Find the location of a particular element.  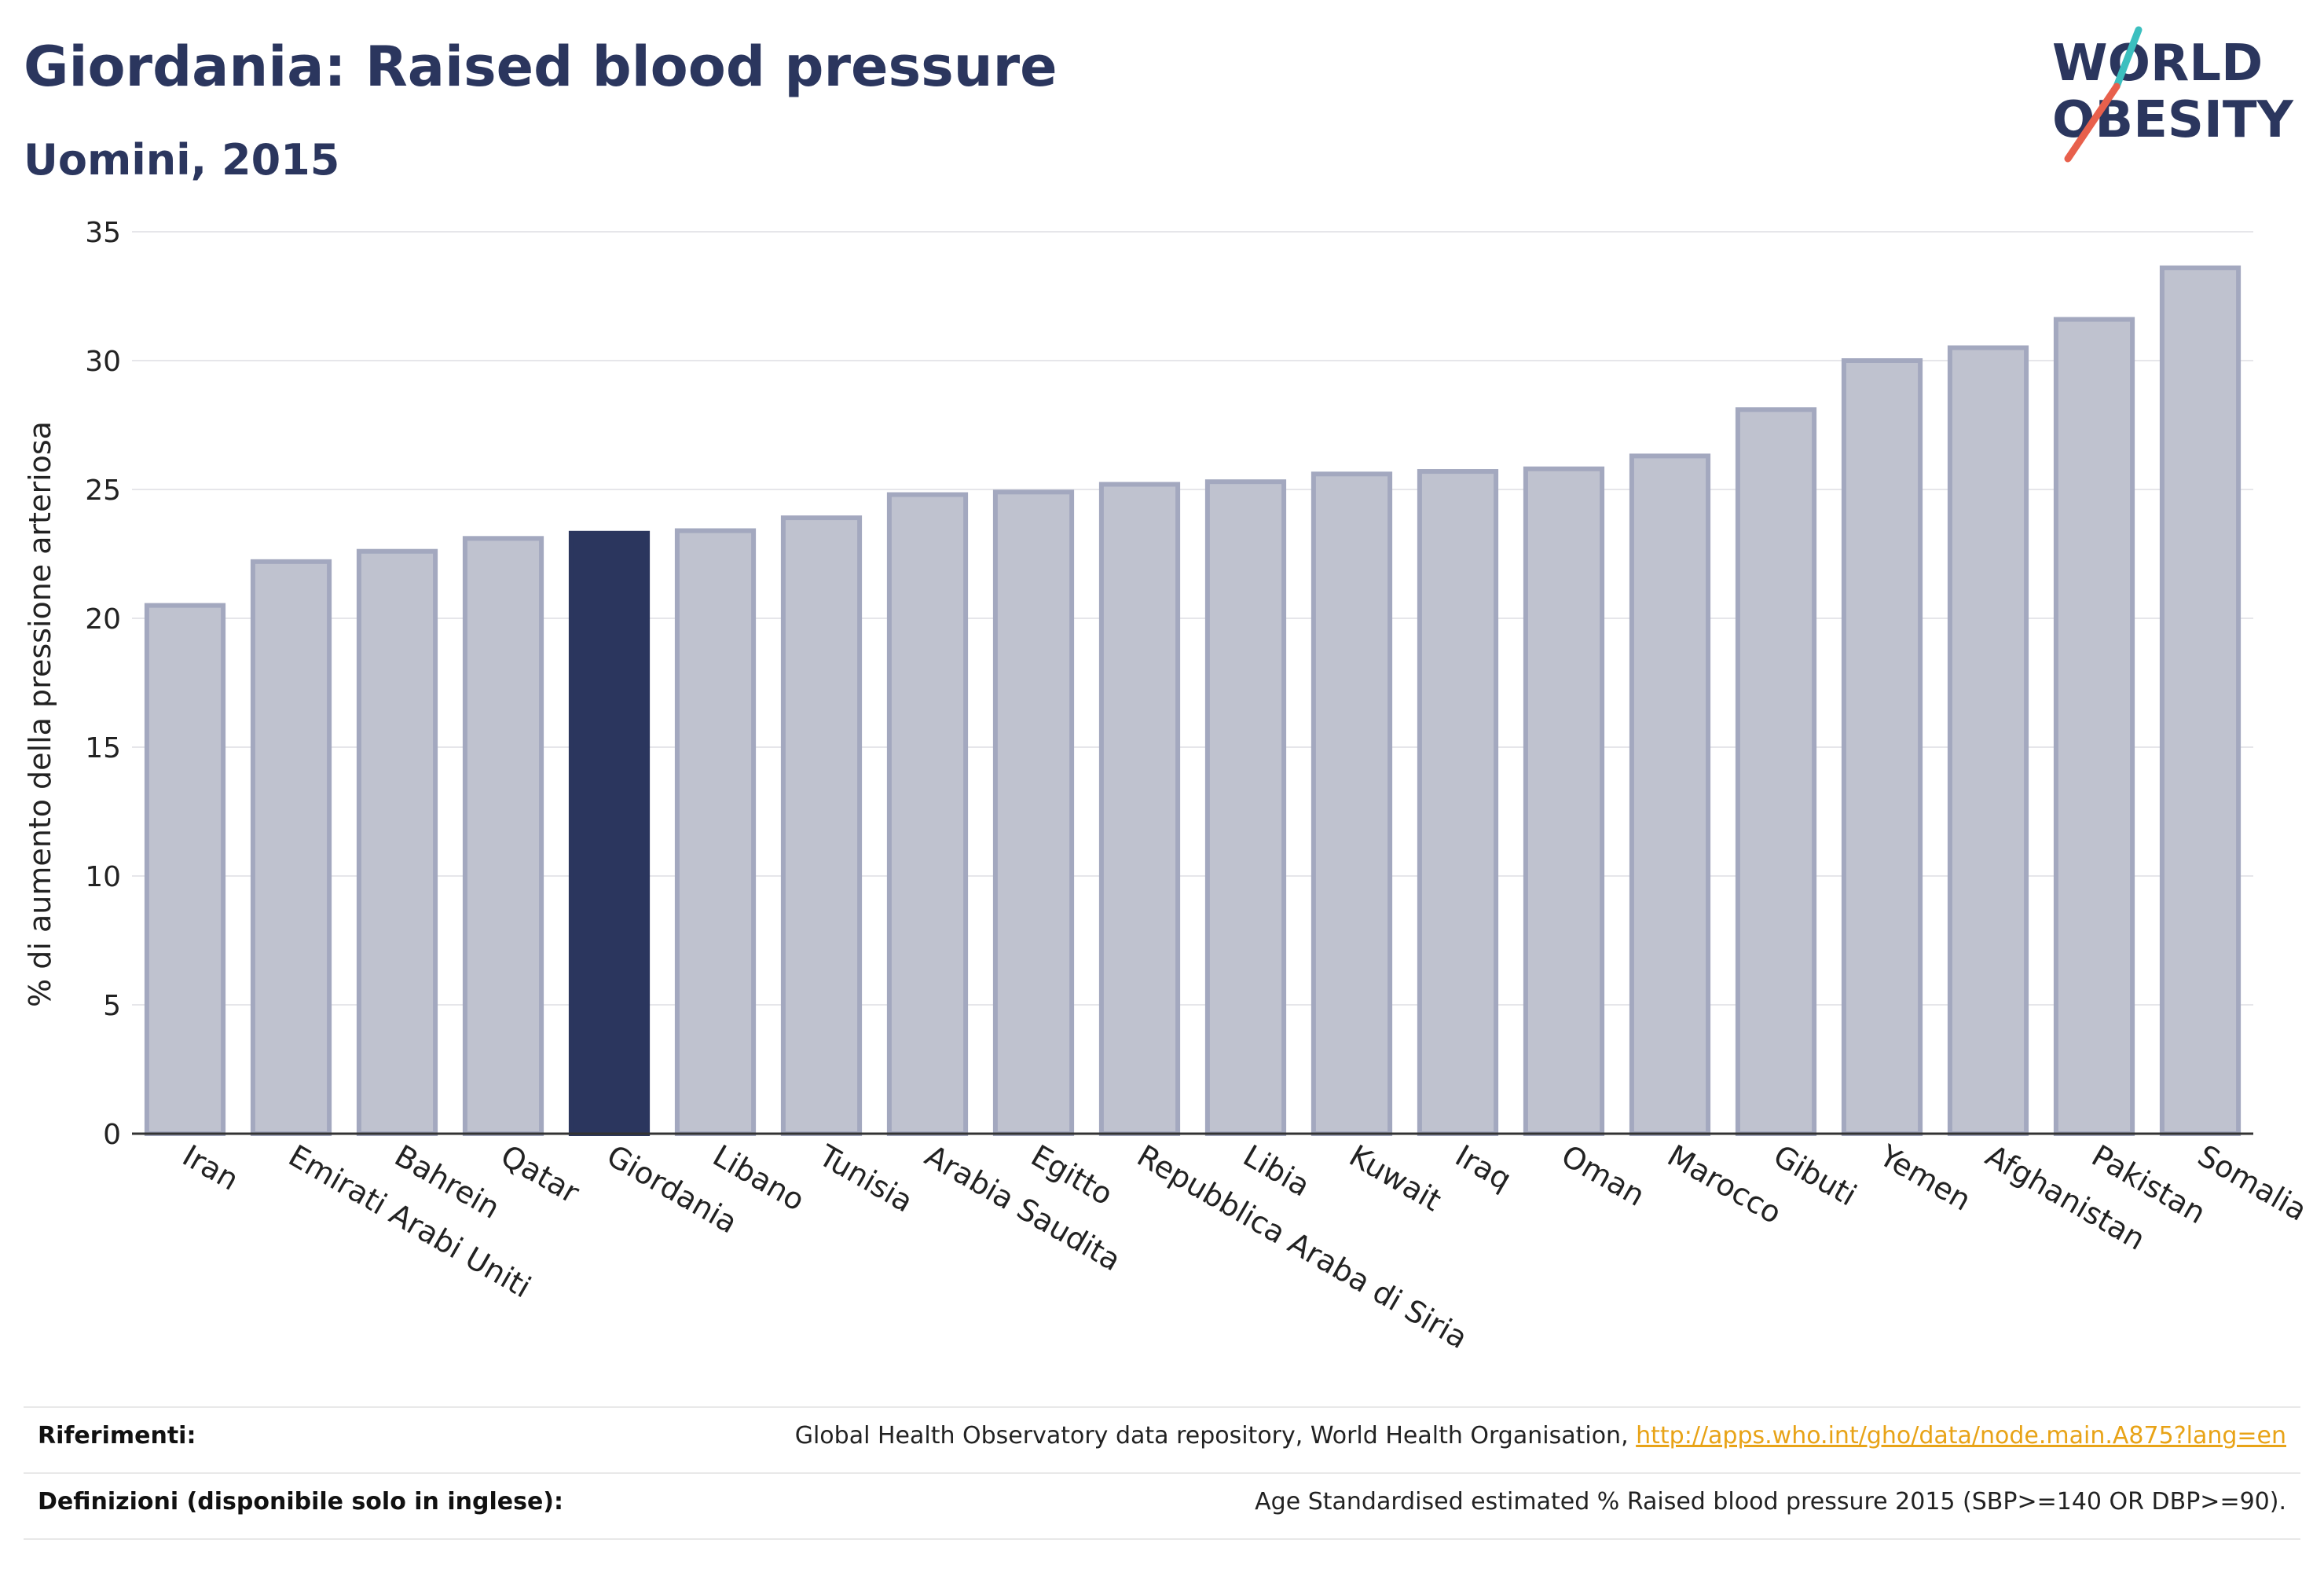

y-tick-label: 15 is located at coordinates (103, 748).